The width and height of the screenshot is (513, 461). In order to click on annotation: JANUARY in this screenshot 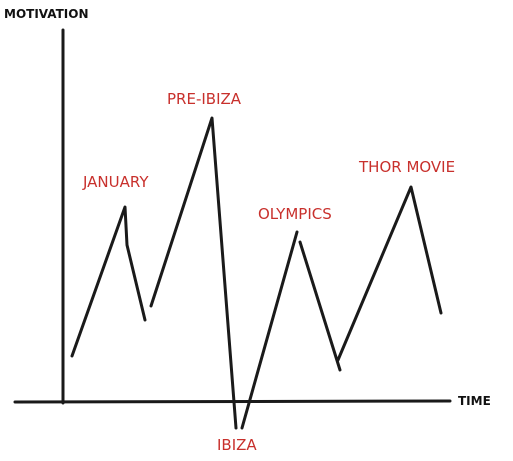, I will do `click(115, 182)`.